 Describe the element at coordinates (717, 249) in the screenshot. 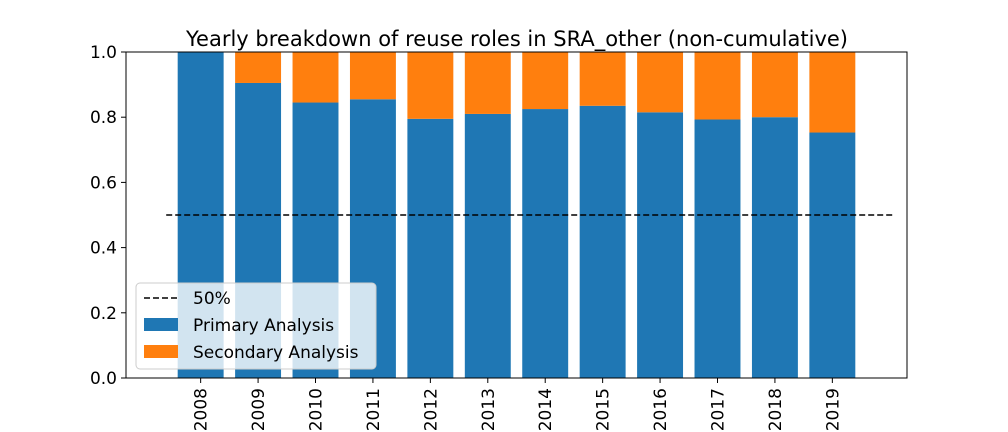

I see `bar-primary-2017` at that location.